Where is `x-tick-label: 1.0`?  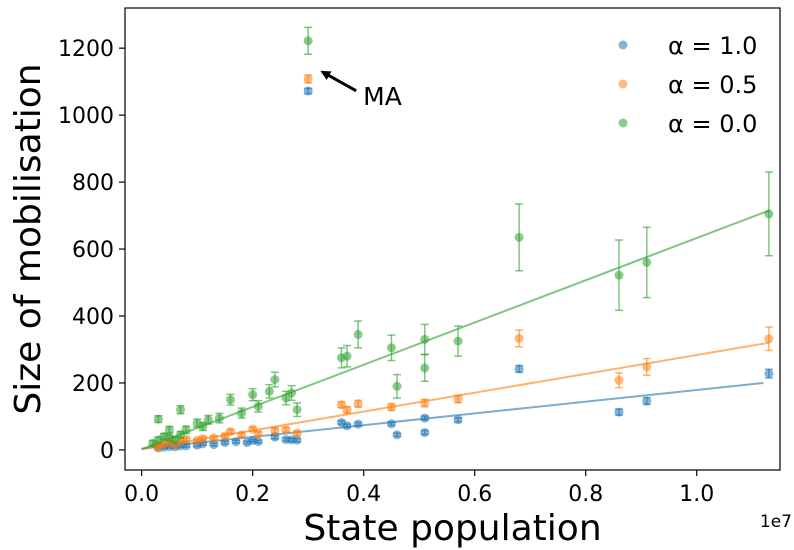 x-tick-label: 1.0 is located at coordinates (696, 494).